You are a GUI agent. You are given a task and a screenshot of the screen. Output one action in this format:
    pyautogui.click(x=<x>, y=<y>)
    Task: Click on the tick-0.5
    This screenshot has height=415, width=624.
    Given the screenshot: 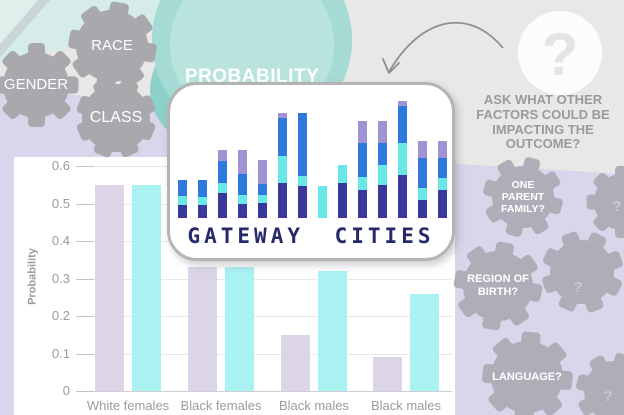 What is the action you would take?
    pyautogui.click(x=85, y=204)
    